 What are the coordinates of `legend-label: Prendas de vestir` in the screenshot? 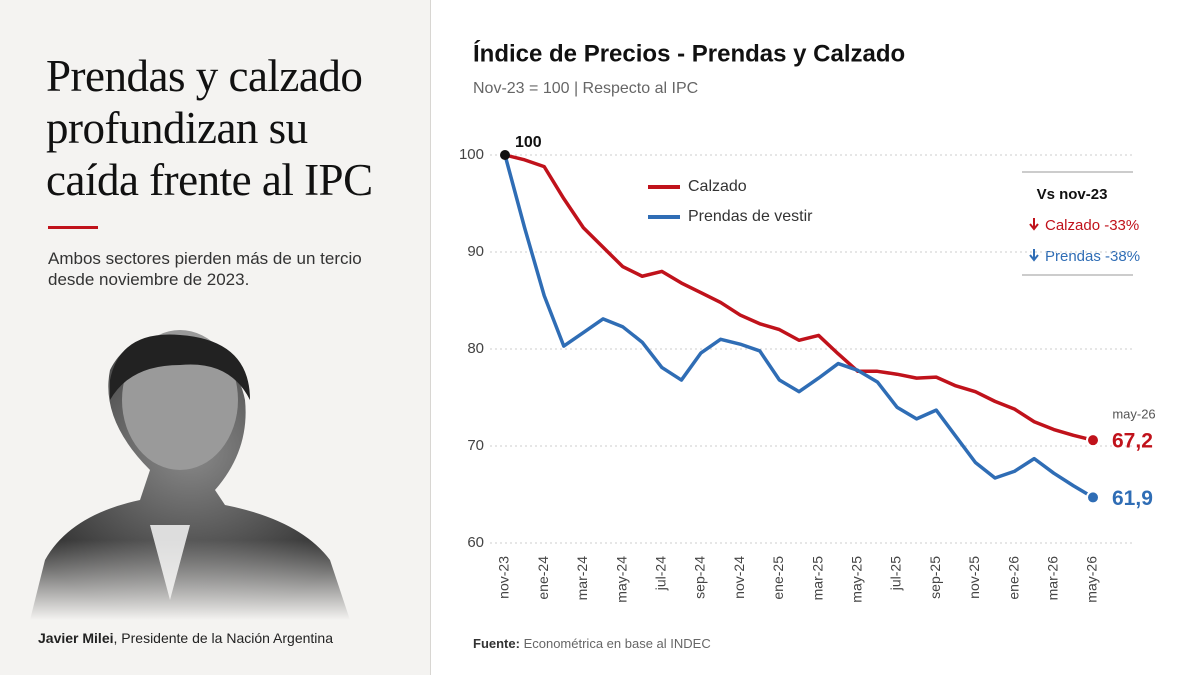 It's located at (750, 216).